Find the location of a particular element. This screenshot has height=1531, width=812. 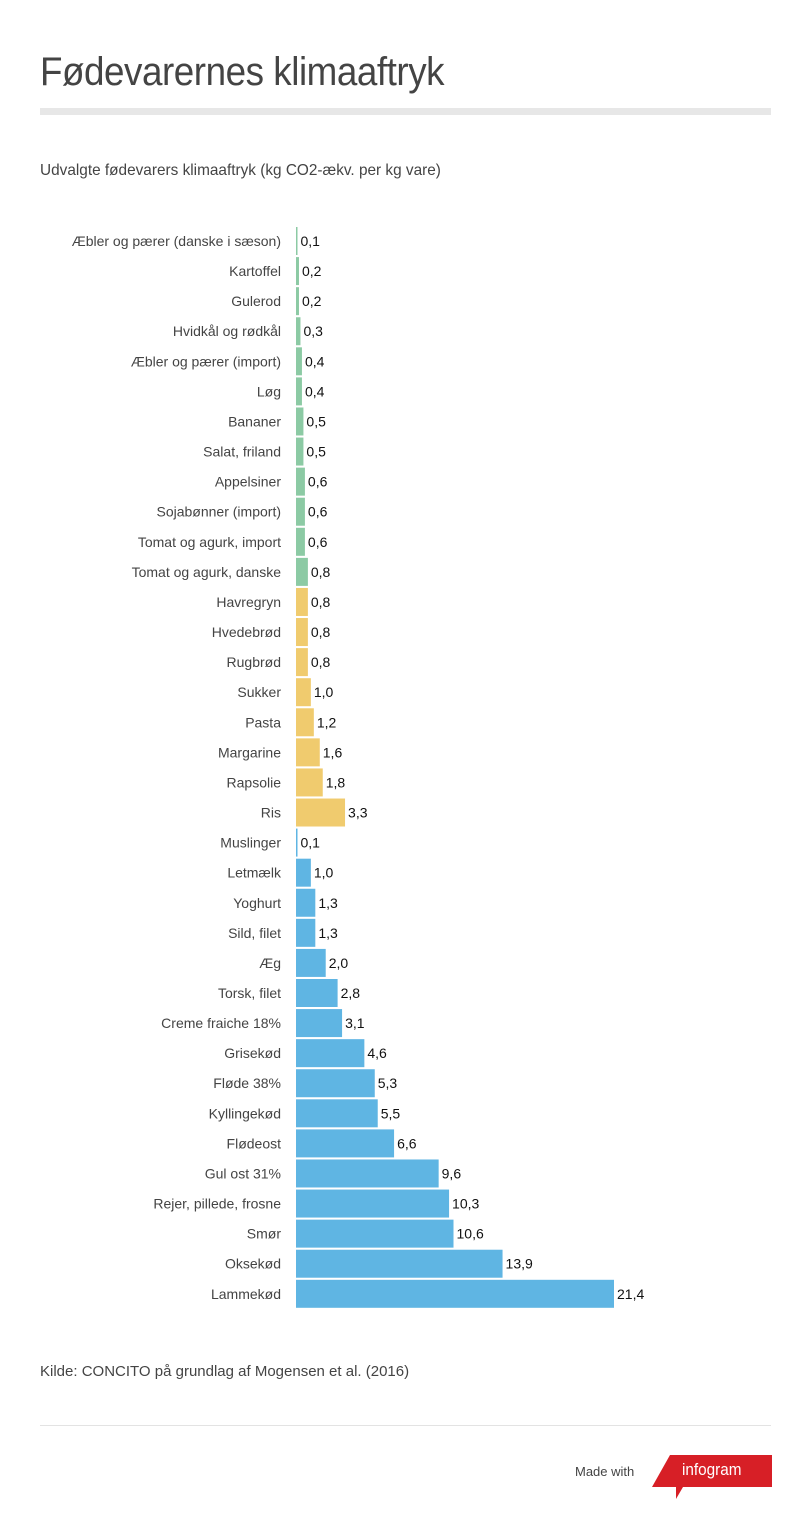

category-label: Ris is located at coordinates (271, 813).